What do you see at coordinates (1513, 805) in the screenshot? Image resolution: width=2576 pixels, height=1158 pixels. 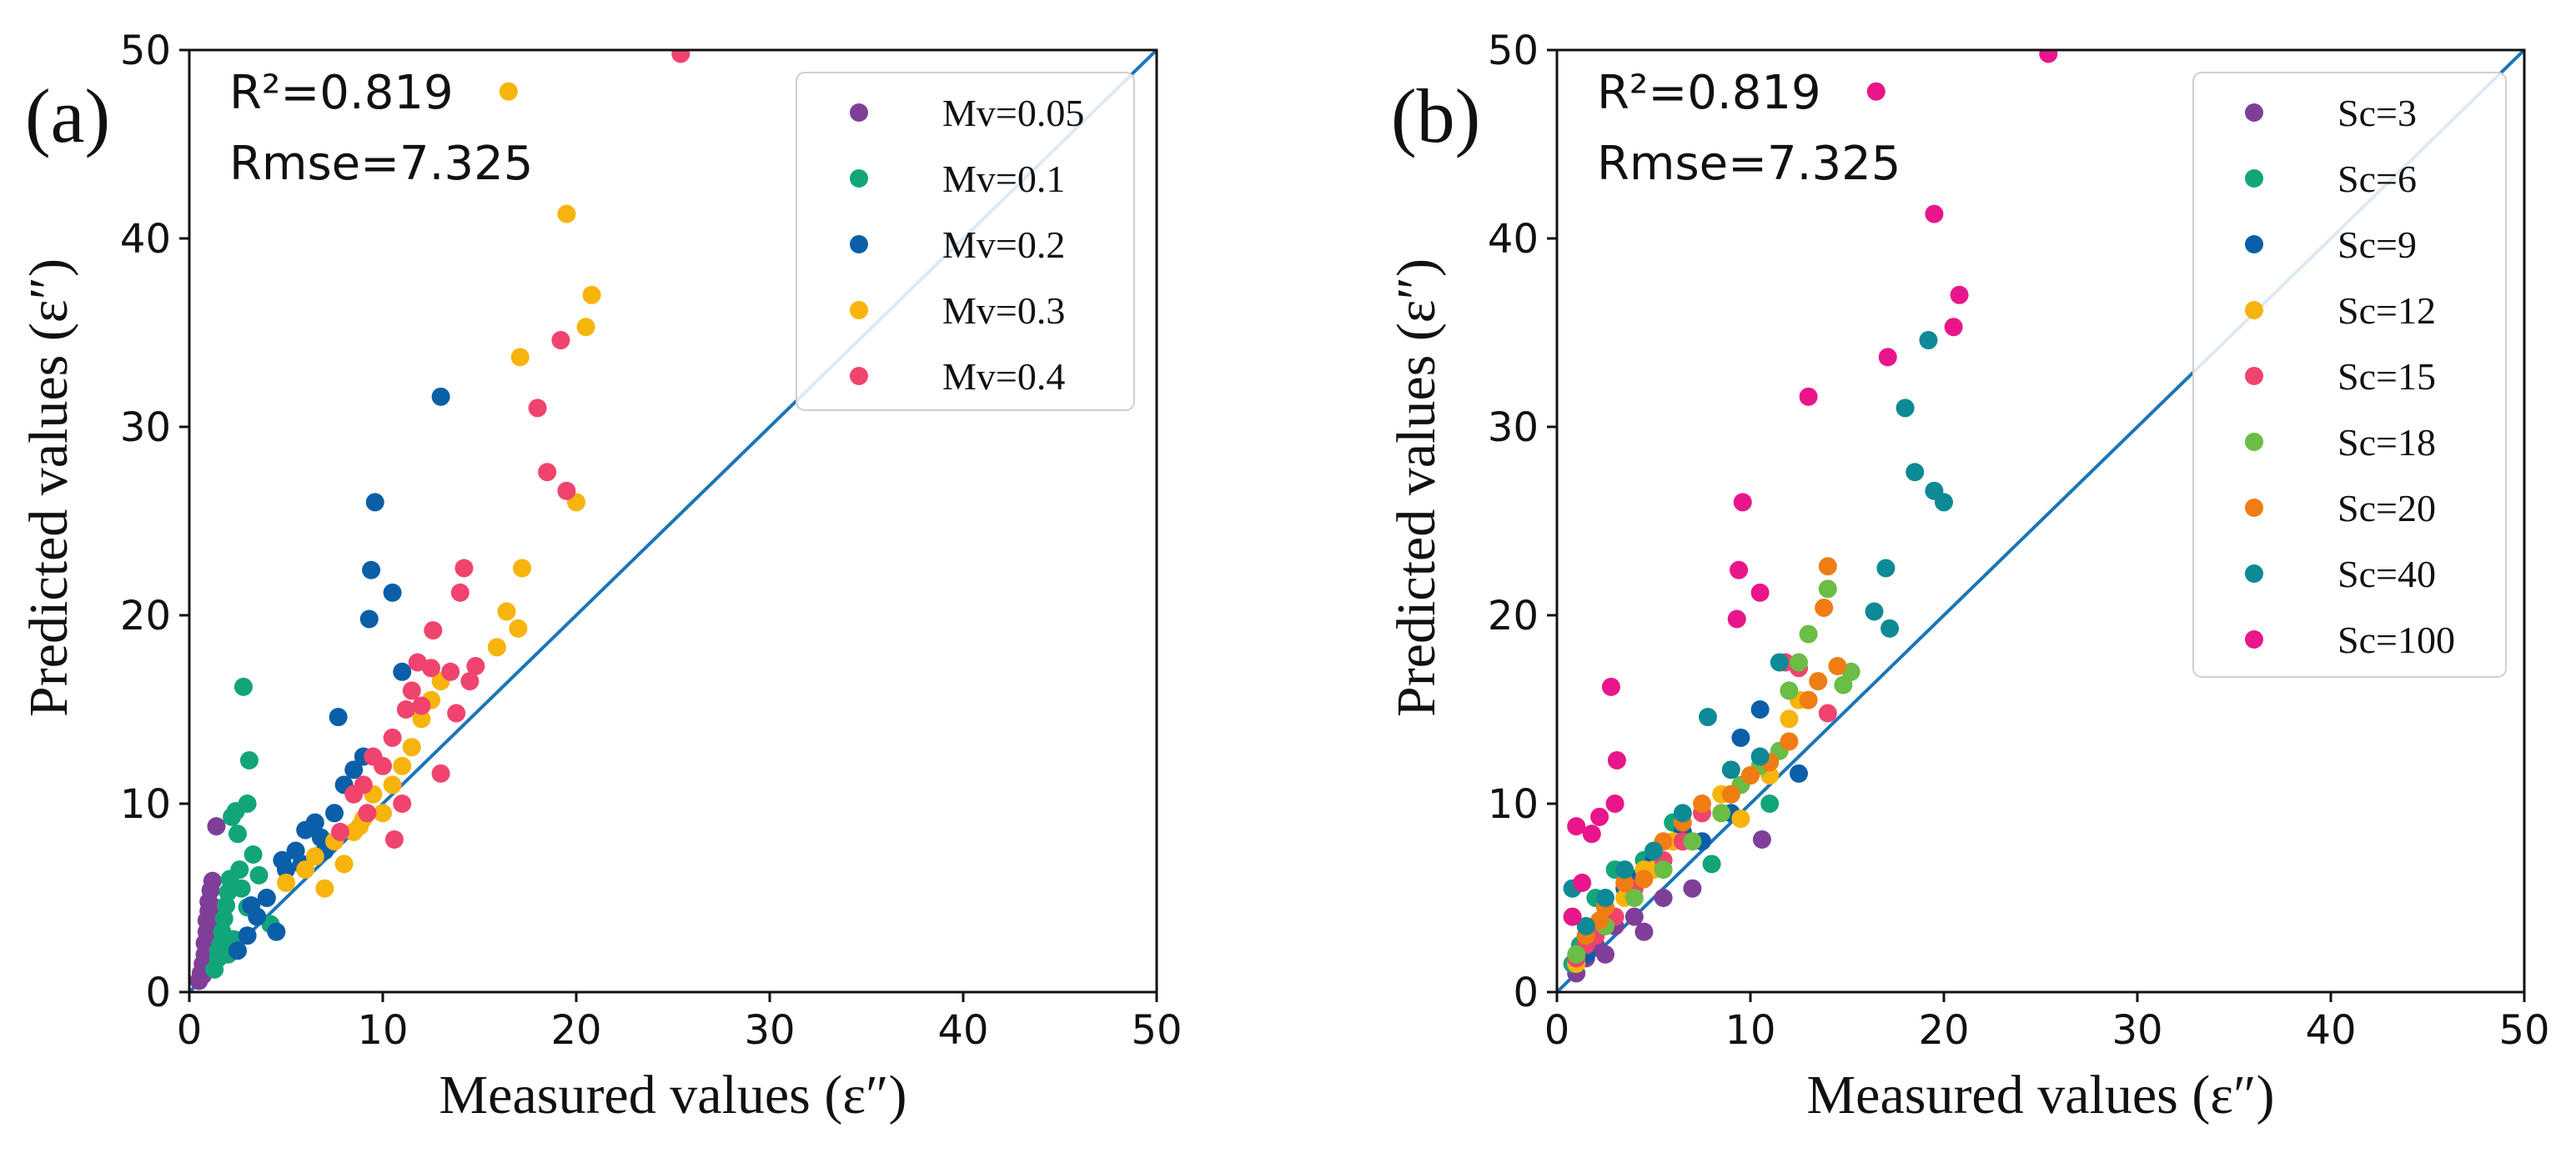 I see `y-tick-label: 10` at bounding box center [1513, 805].